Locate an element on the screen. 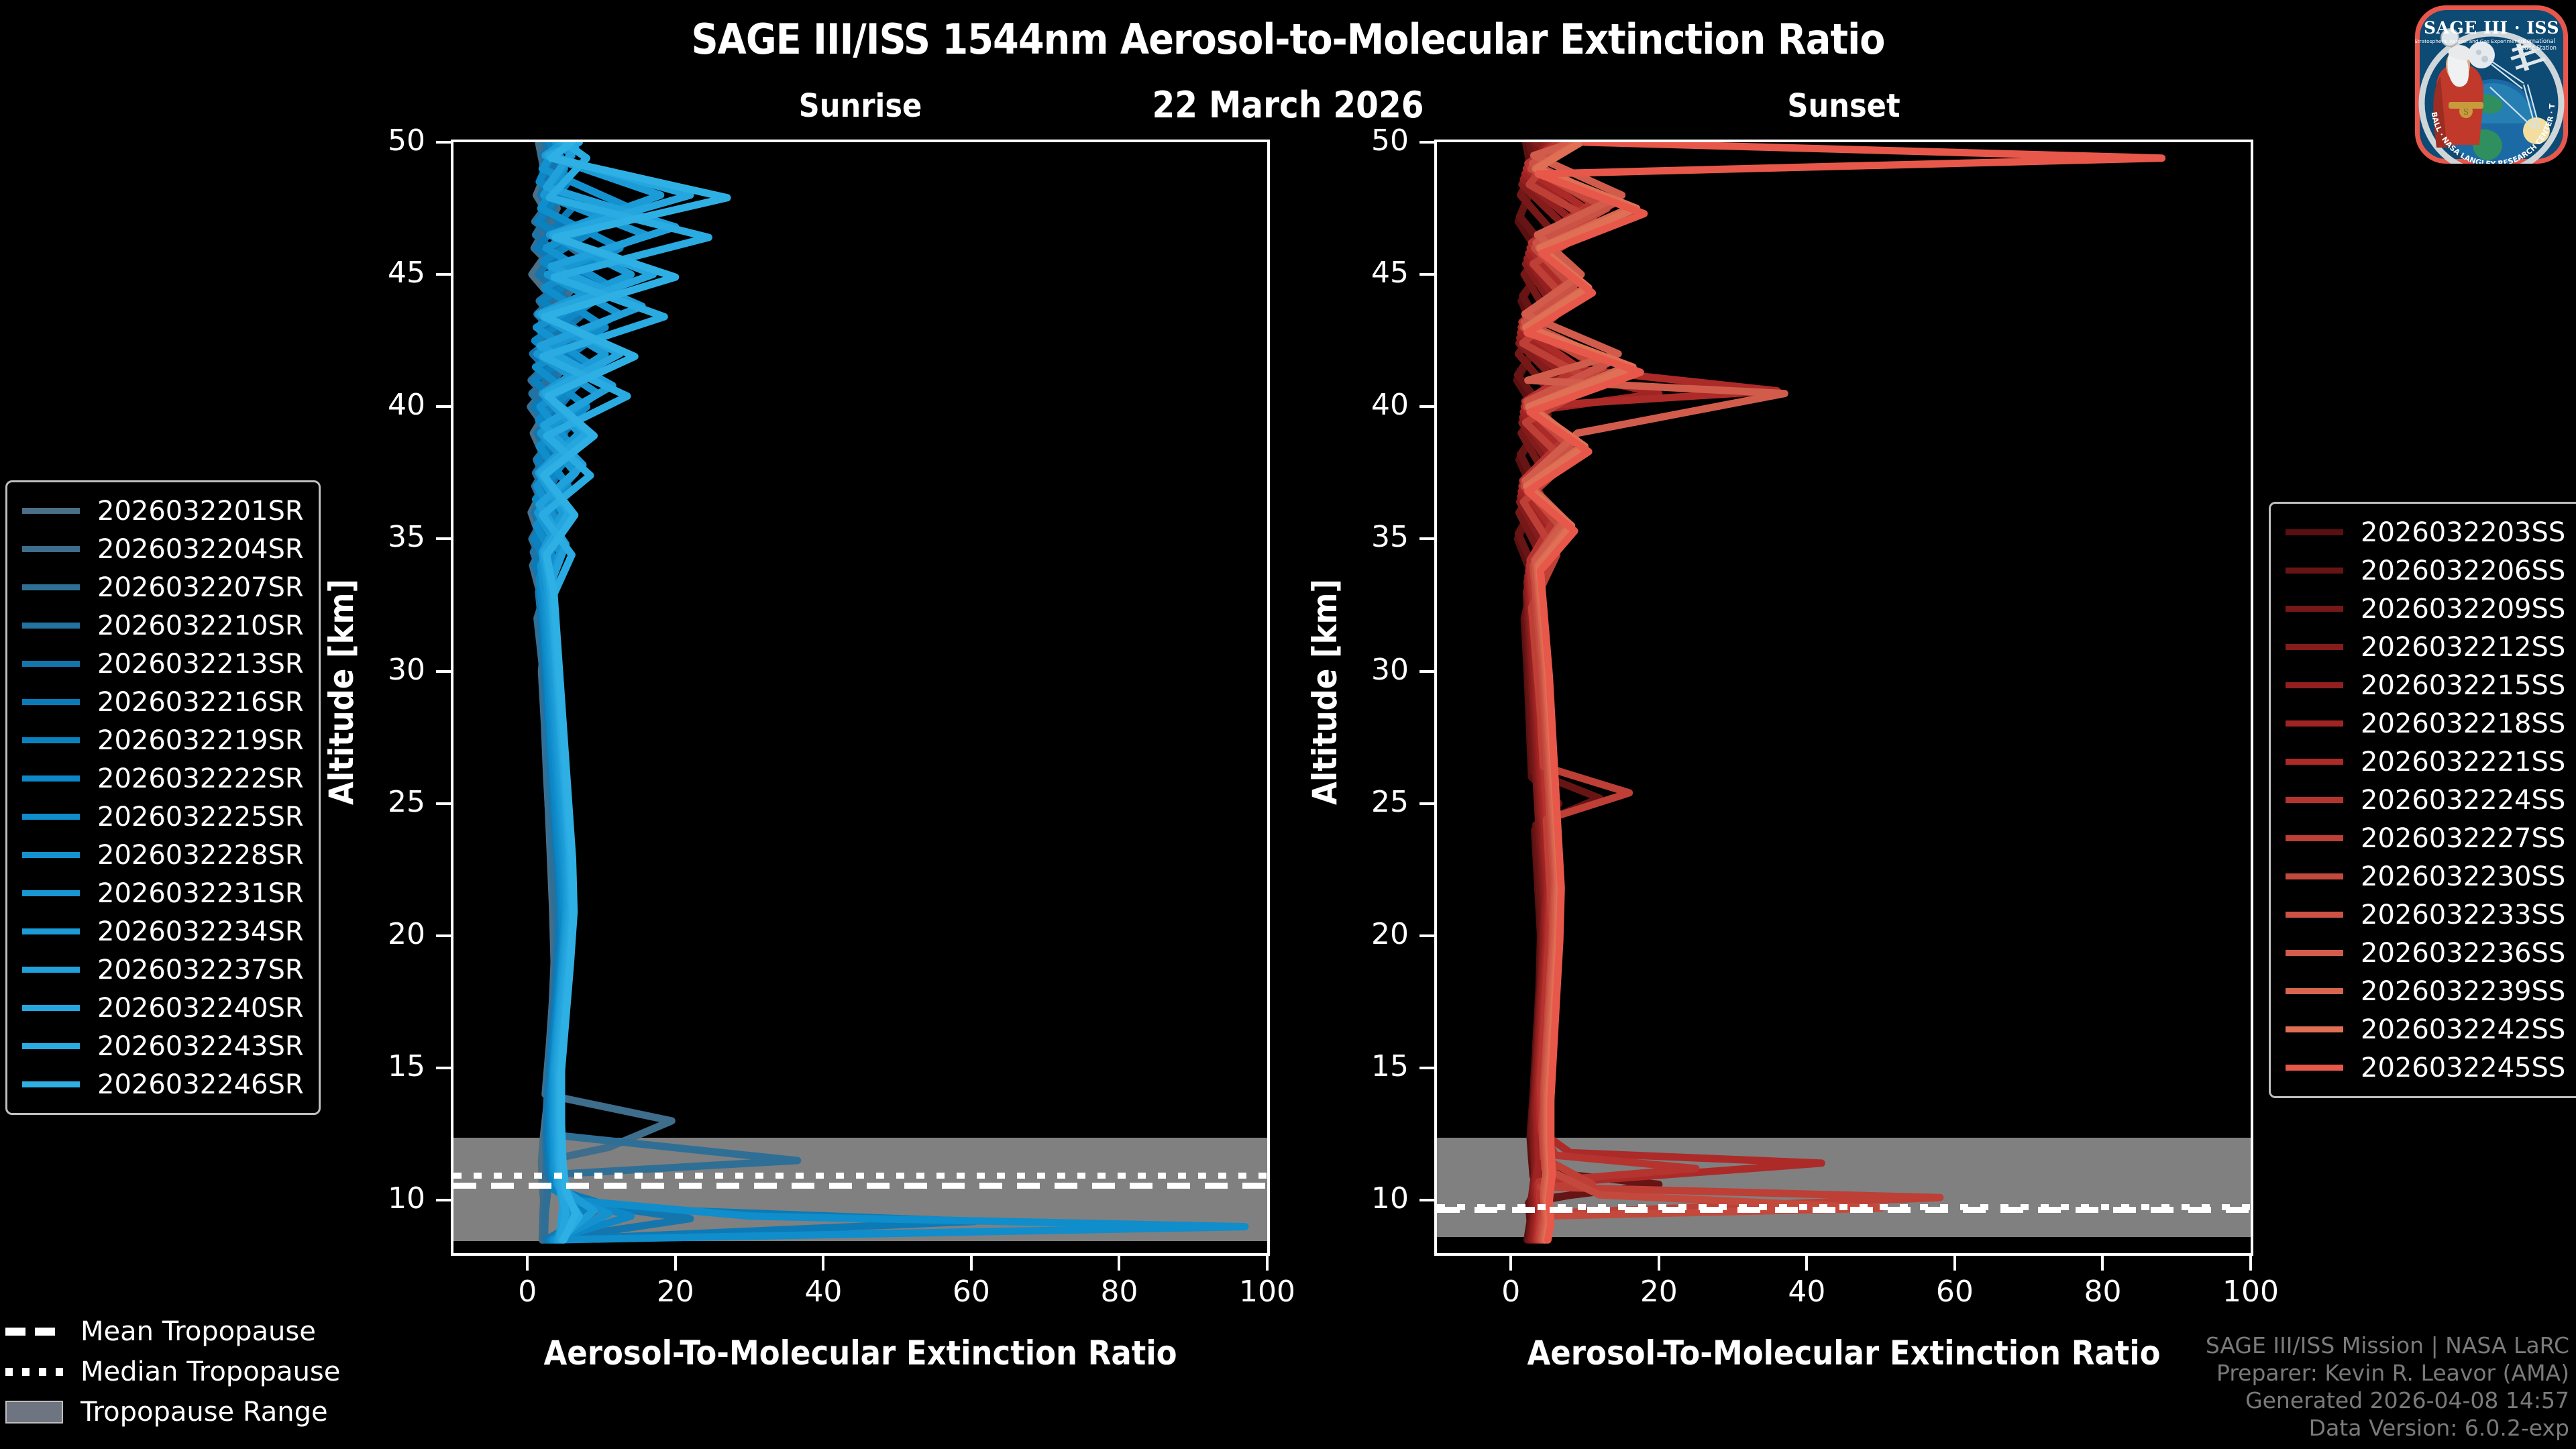 This screenshot has height=1449, width=2576. legend-item-label: 2026032230SS is located at coordinates (2463, 876).